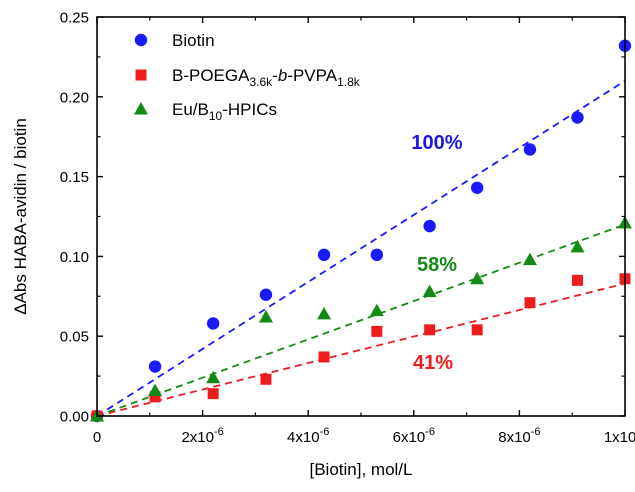 The width and height of the screenshot is (635, 492). Describe the element at coordinates (74, 177) in the screenshot. I see `y-tick-label: 0.15` at that location.